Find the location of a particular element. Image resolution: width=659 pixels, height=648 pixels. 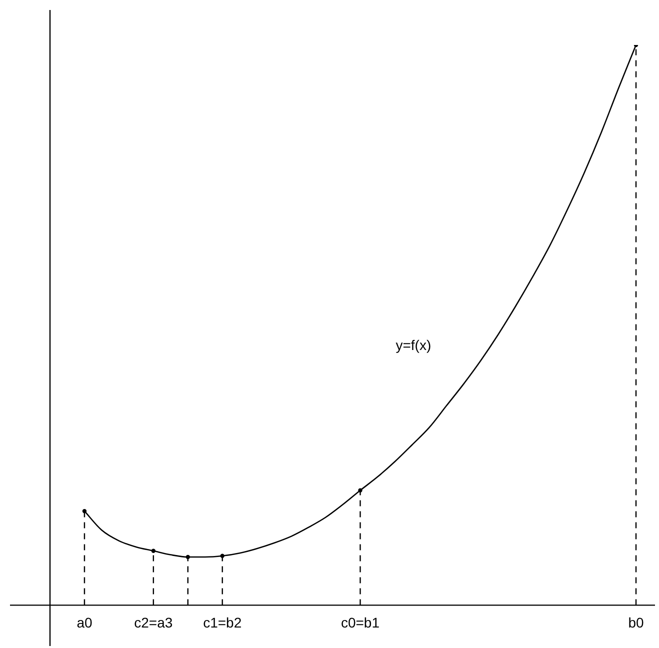

x-tick-label: b0 is located at coordinates (636, 622).